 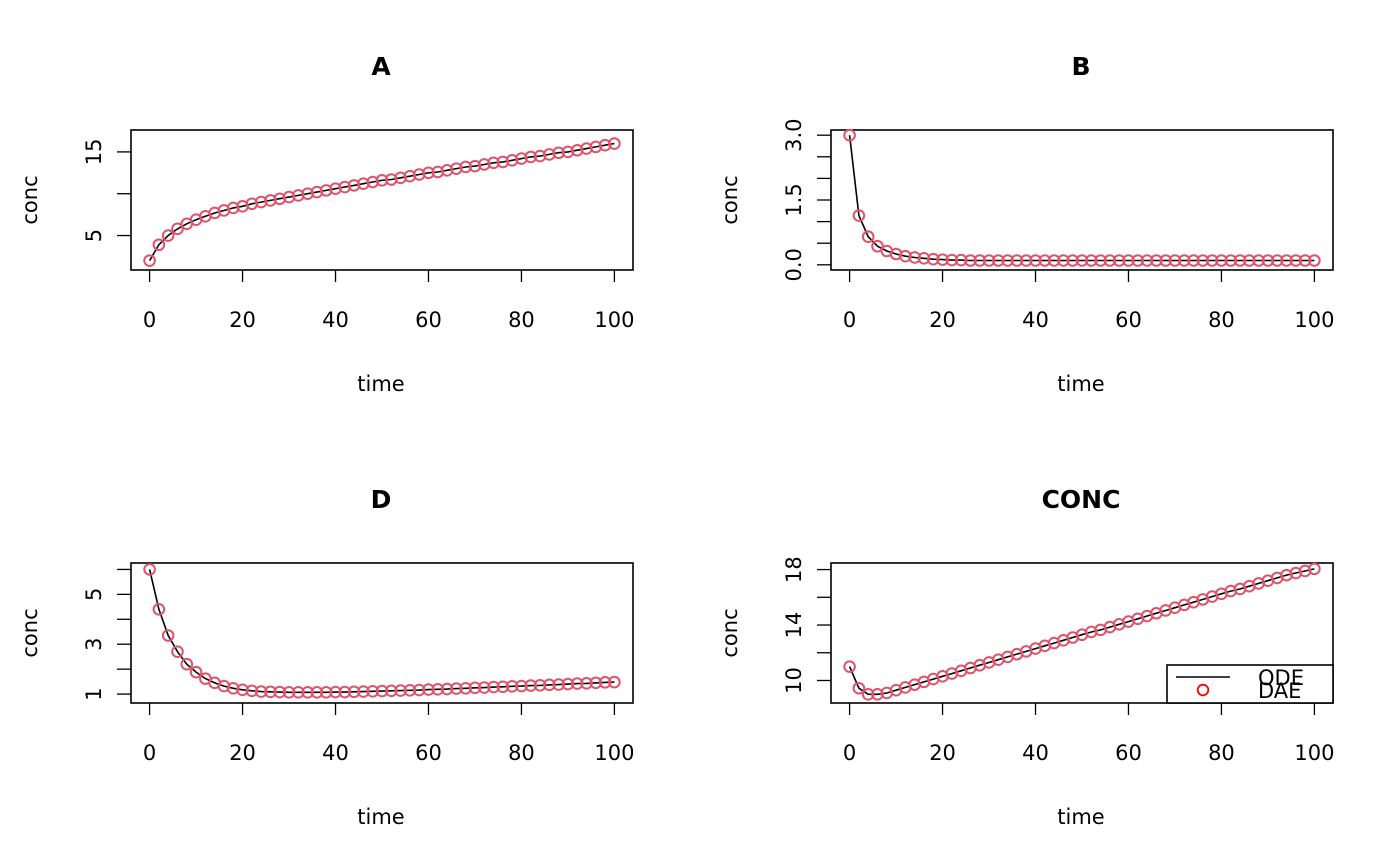 I want to click on legend-circle-icon, so click(x=1203, y=690).